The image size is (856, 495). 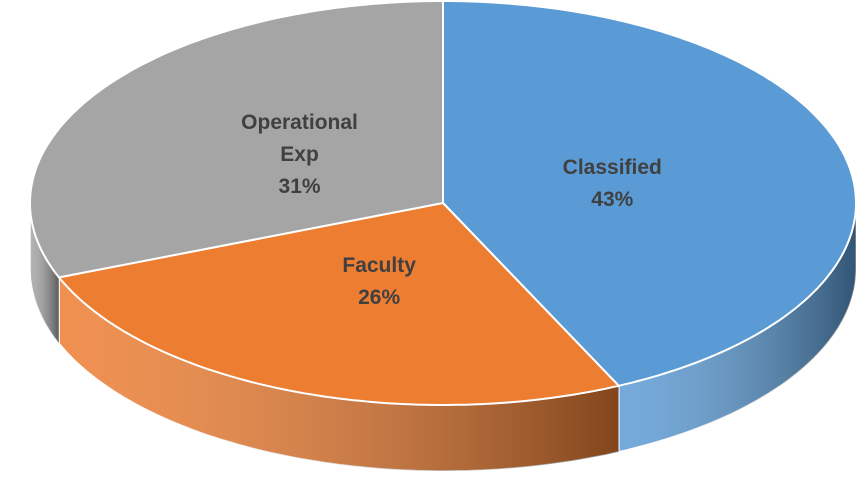 I want to click on value-label: 31%, so click(x=299, y=187).